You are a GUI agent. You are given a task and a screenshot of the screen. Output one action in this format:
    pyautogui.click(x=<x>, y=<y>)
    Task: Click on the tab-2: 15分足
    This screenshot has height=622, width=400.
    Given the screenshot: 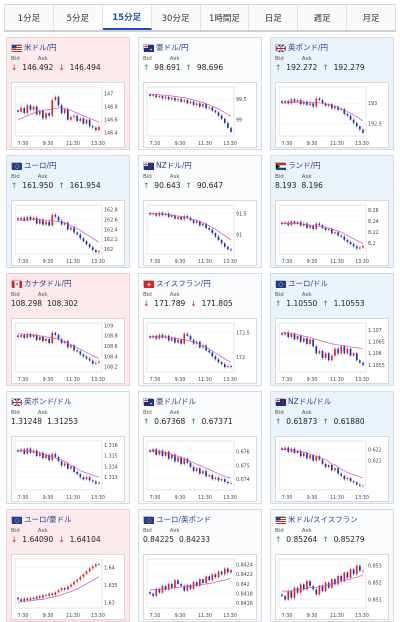 What is the action you would take?
    pyautogui.click(x=127, y=17)
    